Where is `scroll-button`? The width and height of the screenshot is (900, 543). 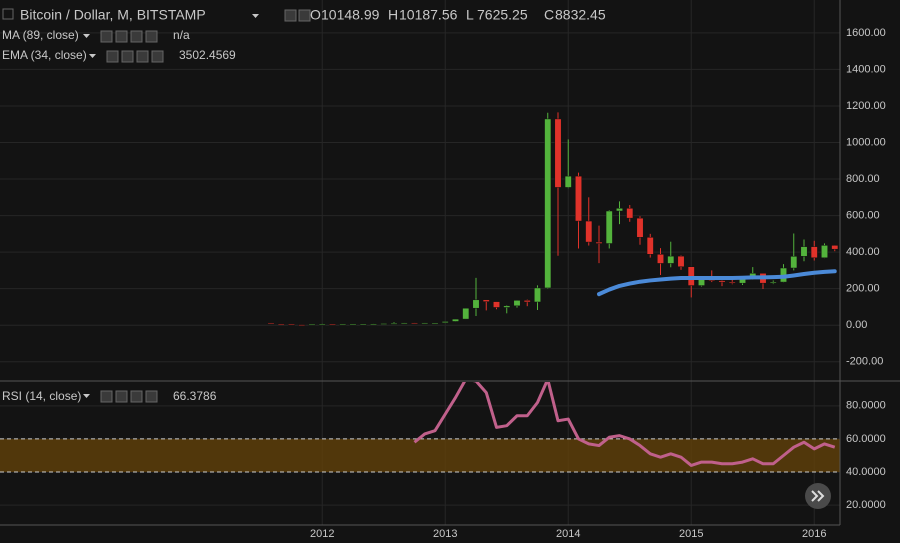
scroll-button is located at coordinates (818, 496).